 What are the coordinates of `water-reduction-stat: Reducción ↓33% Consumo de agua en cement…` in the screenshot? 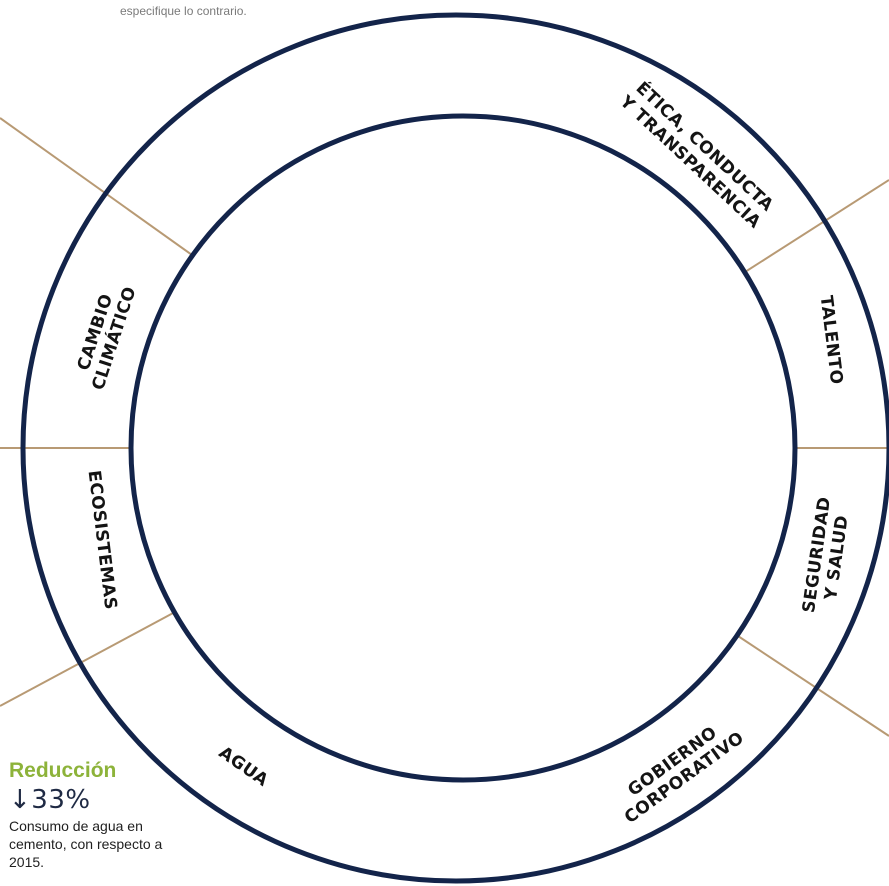 It's located at (109, 815).